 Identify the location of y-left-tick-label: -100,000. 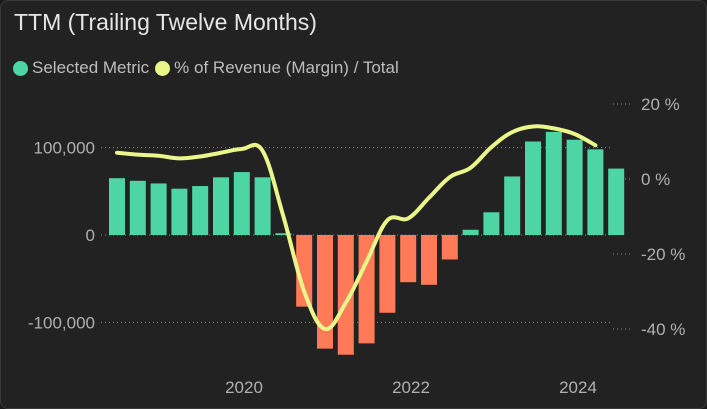
(61, 322).